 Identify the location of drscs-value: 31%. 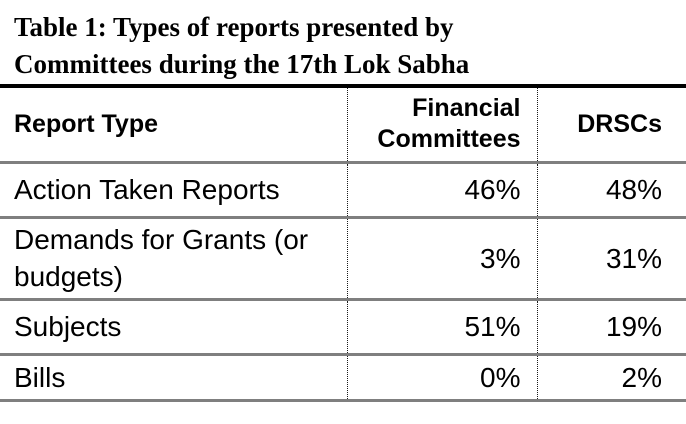
(611, 259).